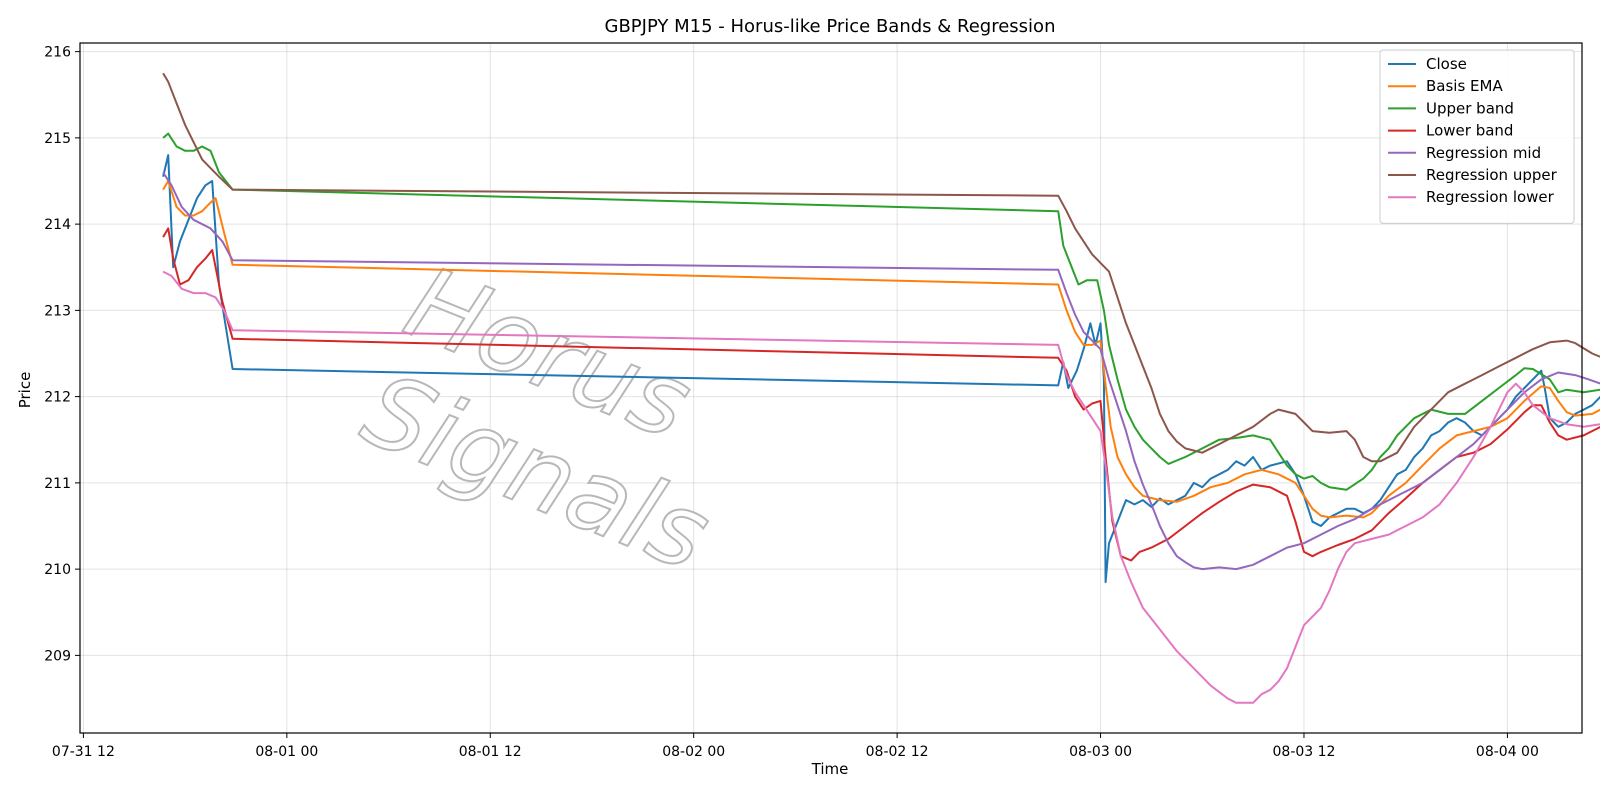  I want to click on legend-entry: Regression lower, so click(1490, 197).